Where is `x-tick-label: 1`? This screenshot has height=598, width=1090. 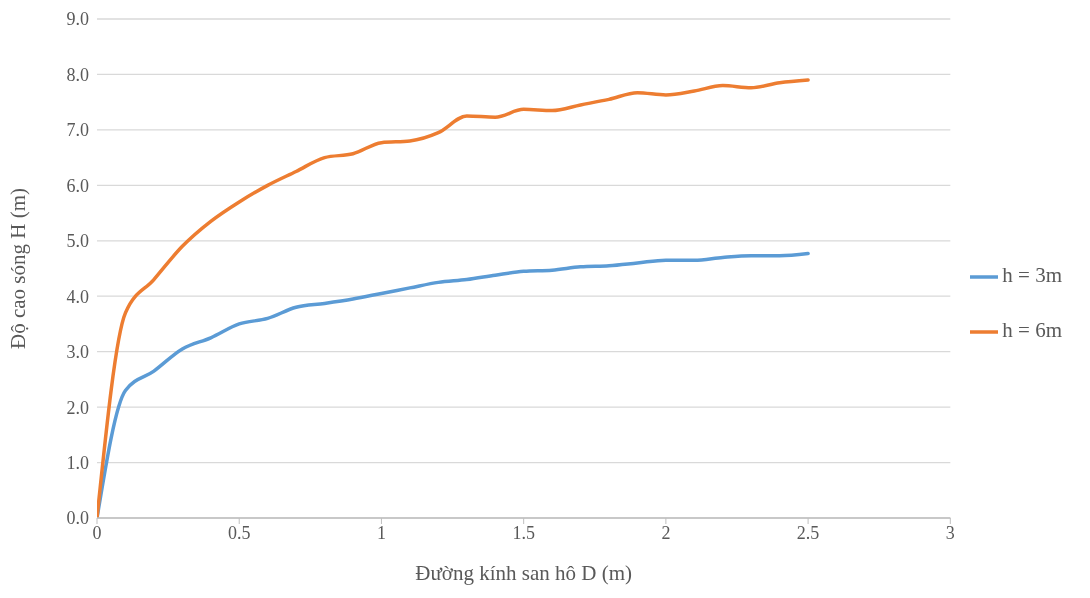
x-tick-label: 1 is located at coordinates (381, 532).